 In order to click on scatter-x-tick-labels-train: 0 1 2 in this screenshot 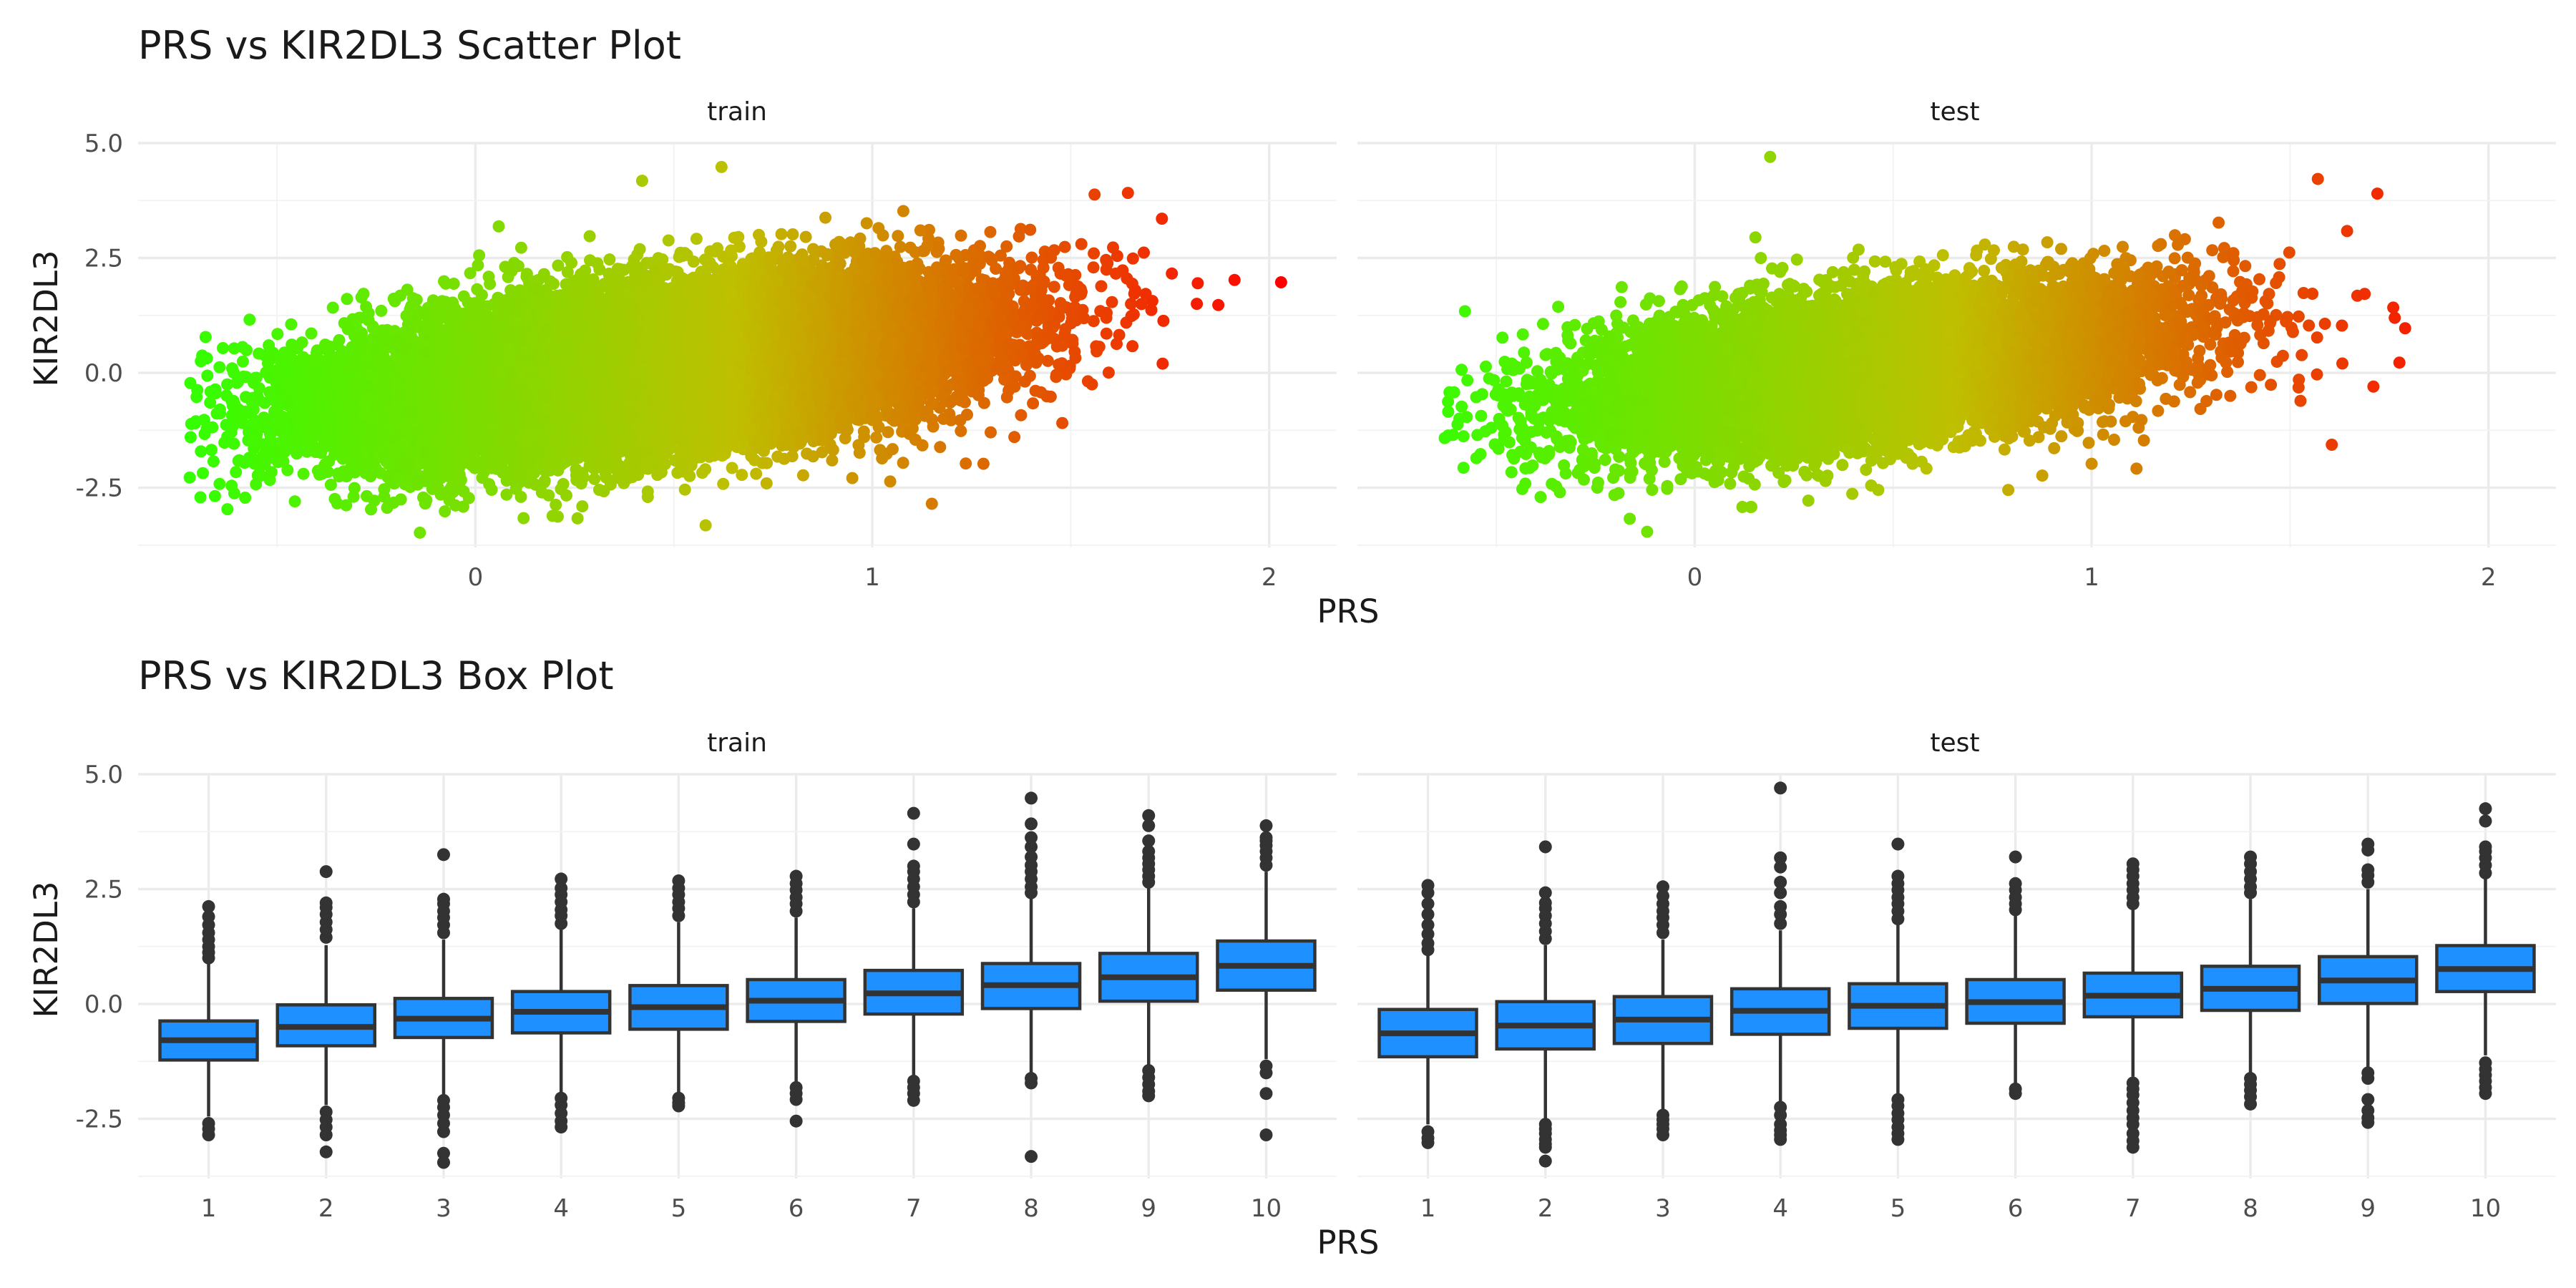, I will do `click(872, 577)`.